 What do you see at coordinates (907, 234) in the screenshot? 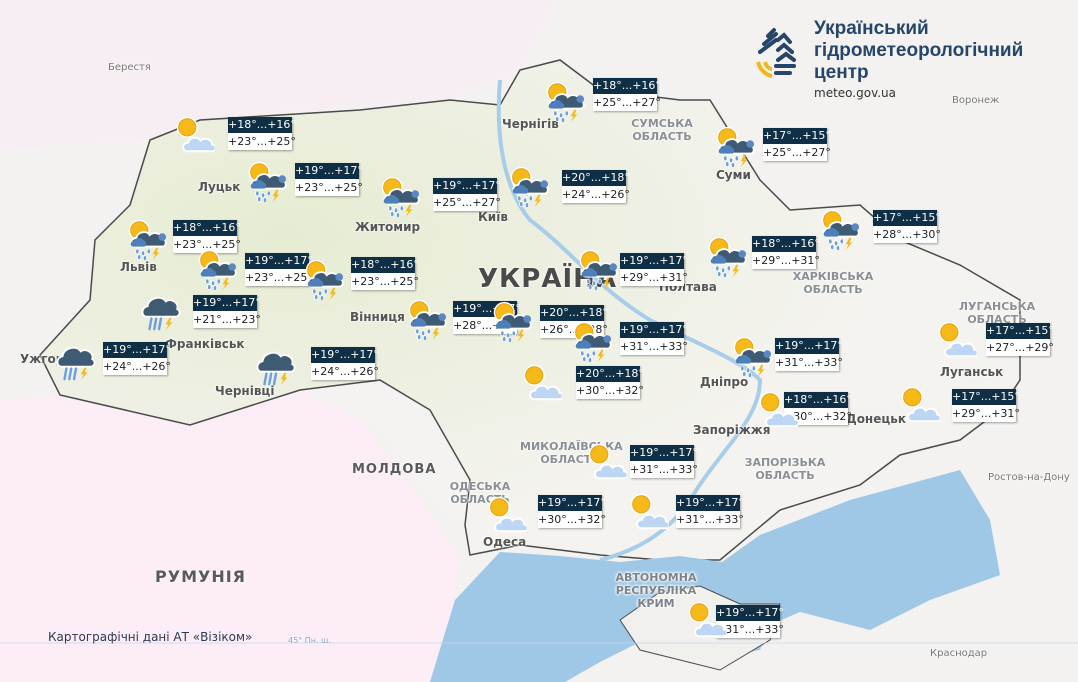
I see `day-temperature: +28°...+30°` at bounding box center [907, 234].